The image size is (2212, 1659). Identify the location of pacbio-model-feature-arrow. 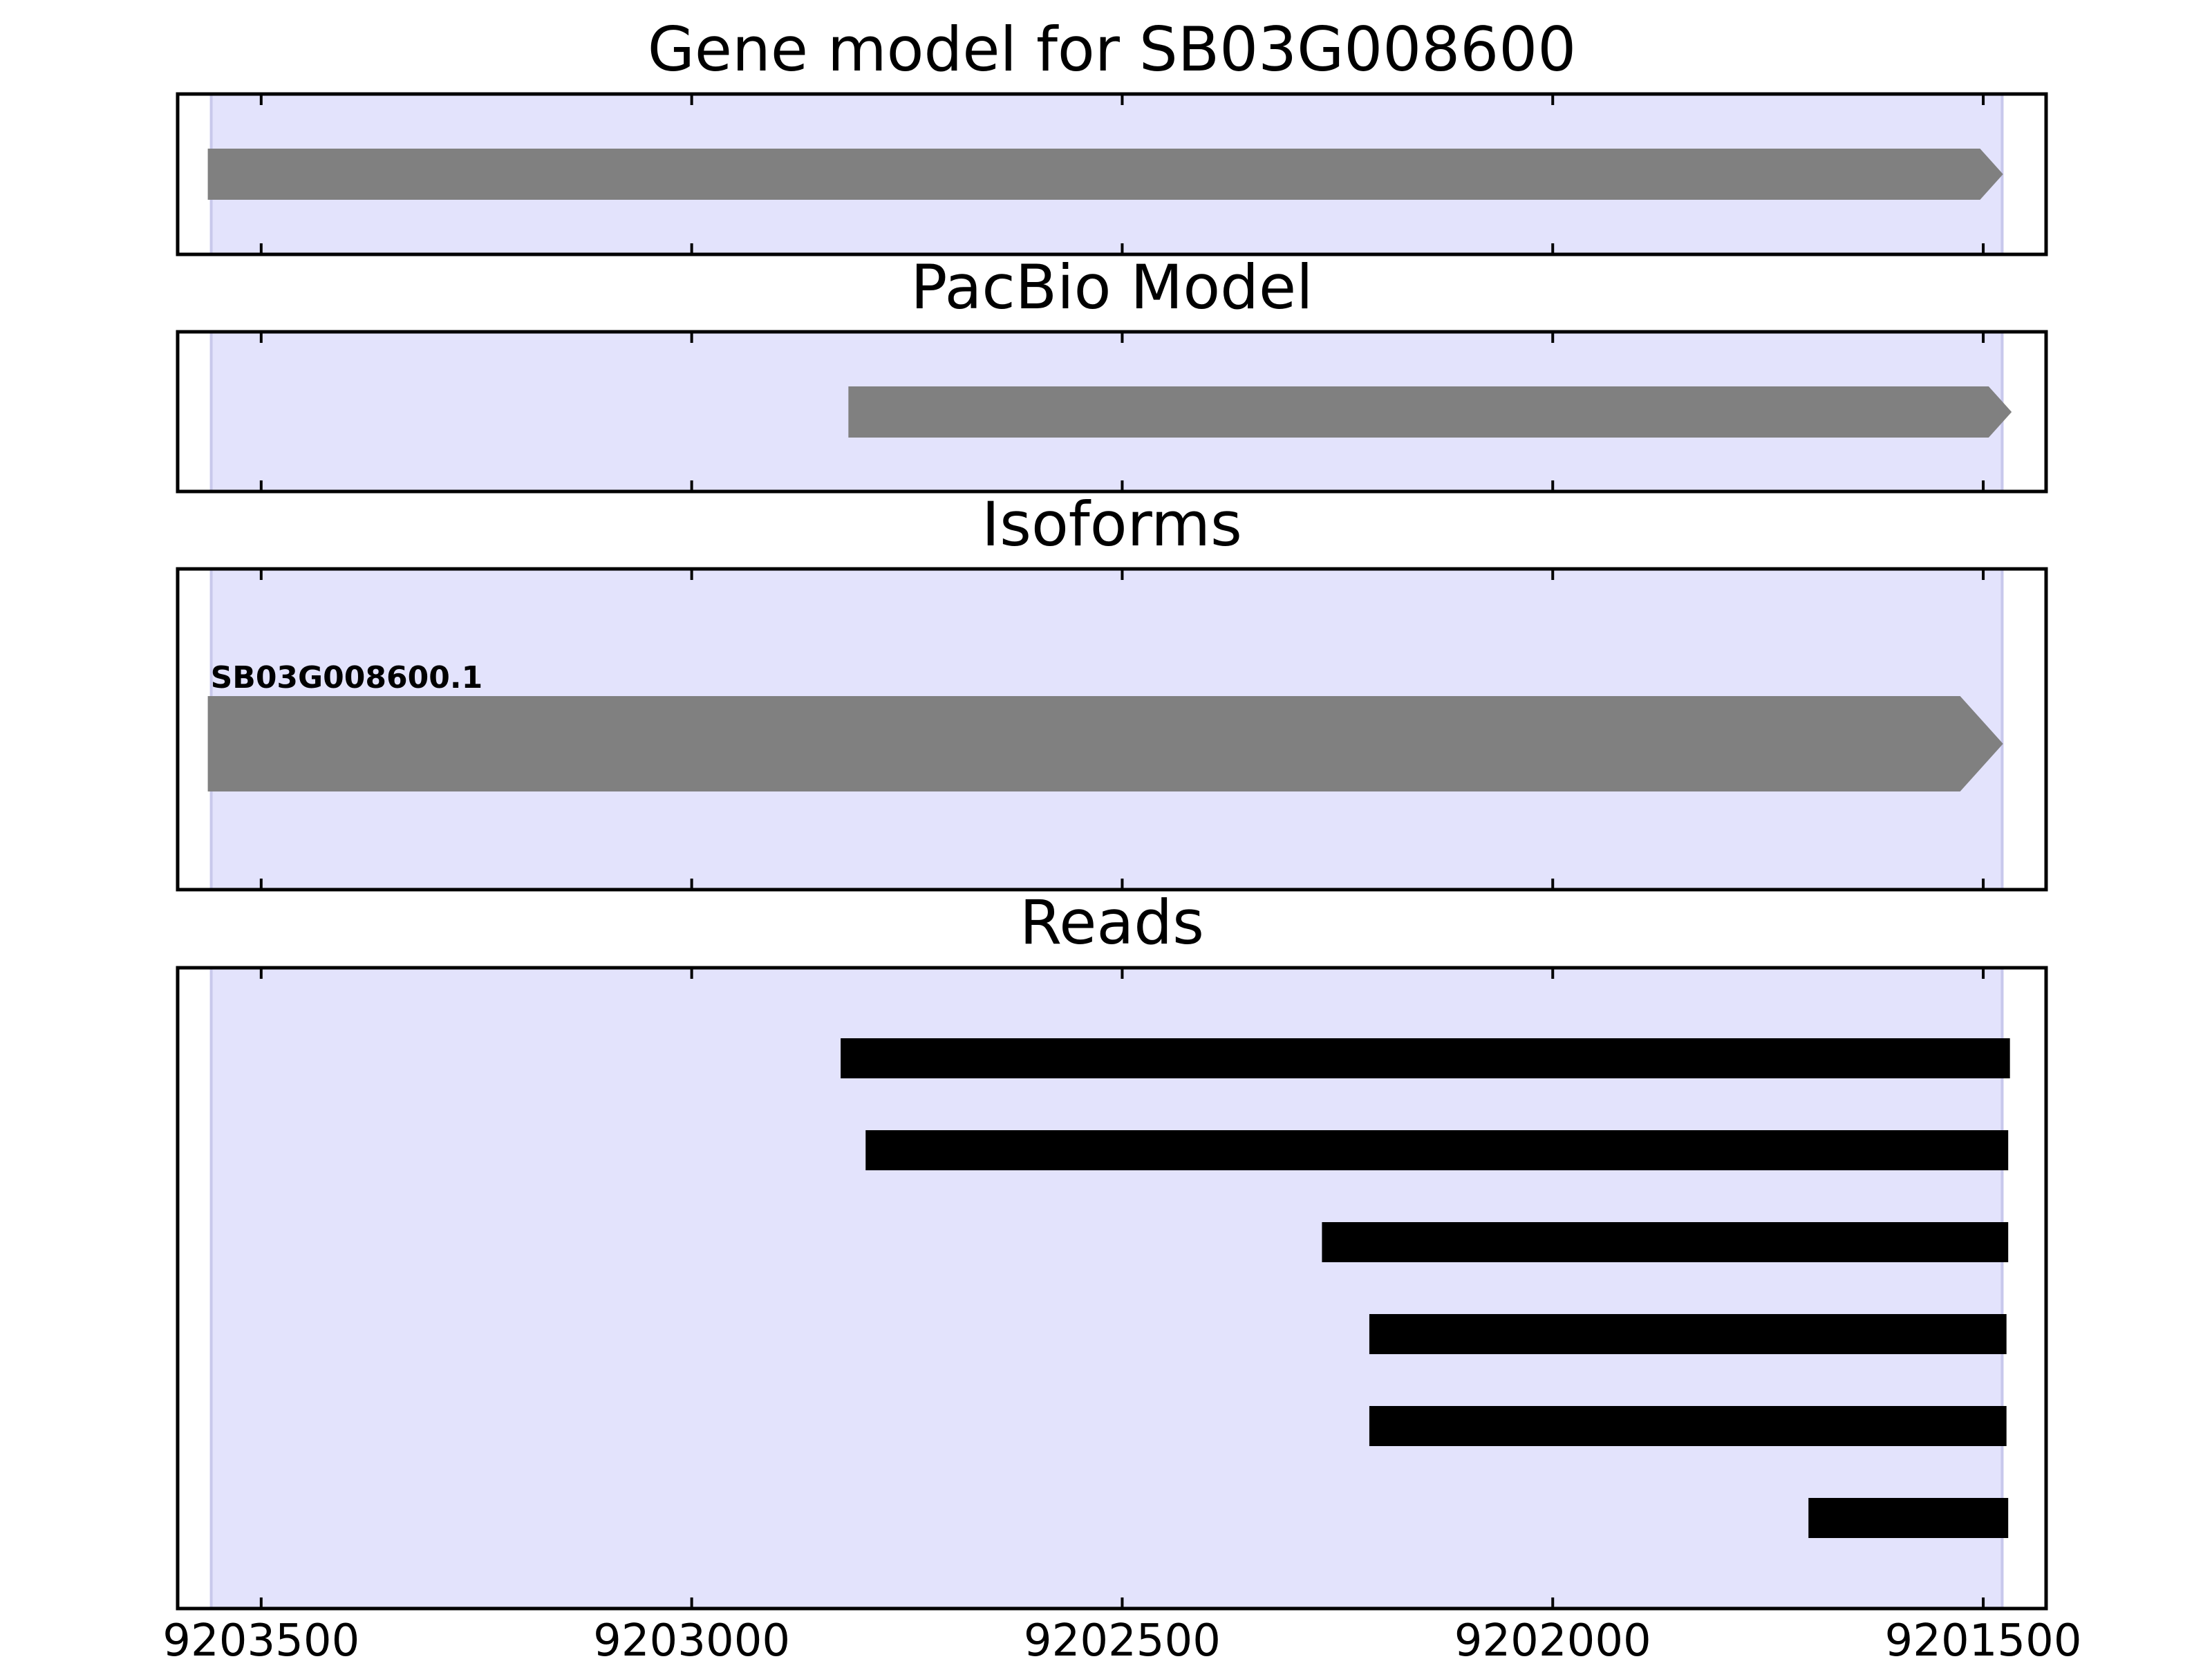
(1430, 412).